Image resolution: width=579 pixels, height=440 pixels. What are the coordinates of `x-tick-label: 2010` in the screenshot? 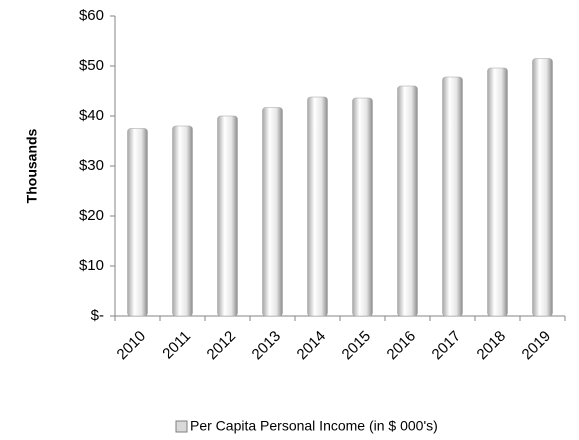 It's located at (132, 346).